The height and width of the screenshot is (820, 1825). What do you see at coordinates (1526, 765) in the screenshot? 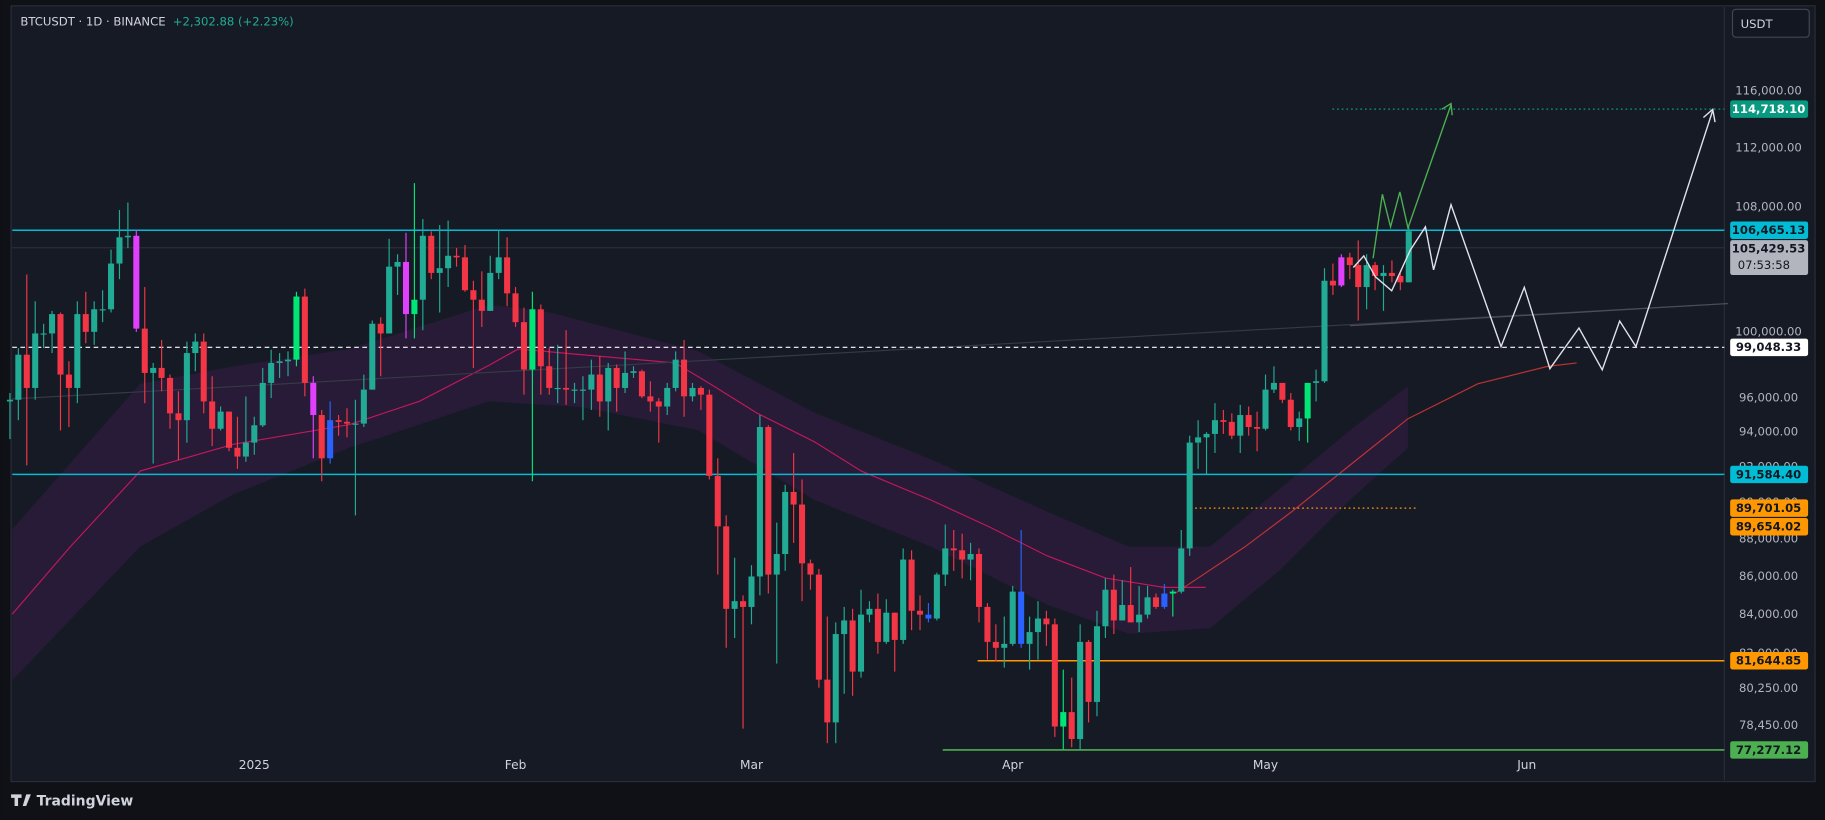
I see `x-tick-label: Jun` at bounding box center [1526, 765].